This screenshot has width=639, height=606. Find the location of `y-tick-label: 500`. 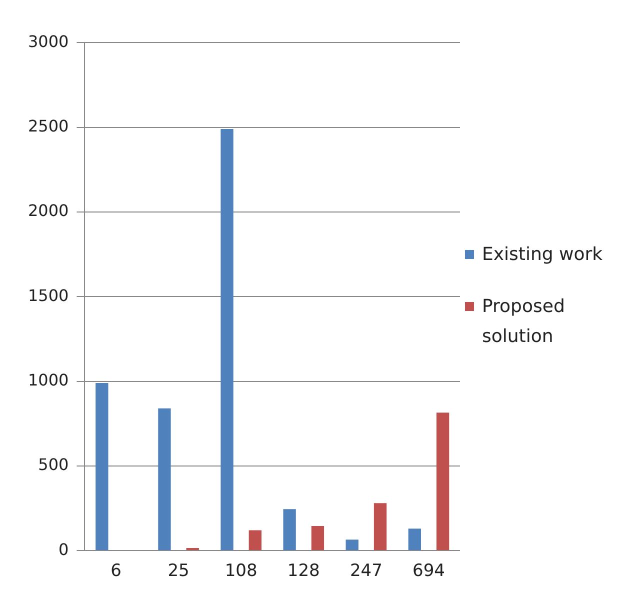

y-tick-label: 500 is located at coordinates (53, 464).